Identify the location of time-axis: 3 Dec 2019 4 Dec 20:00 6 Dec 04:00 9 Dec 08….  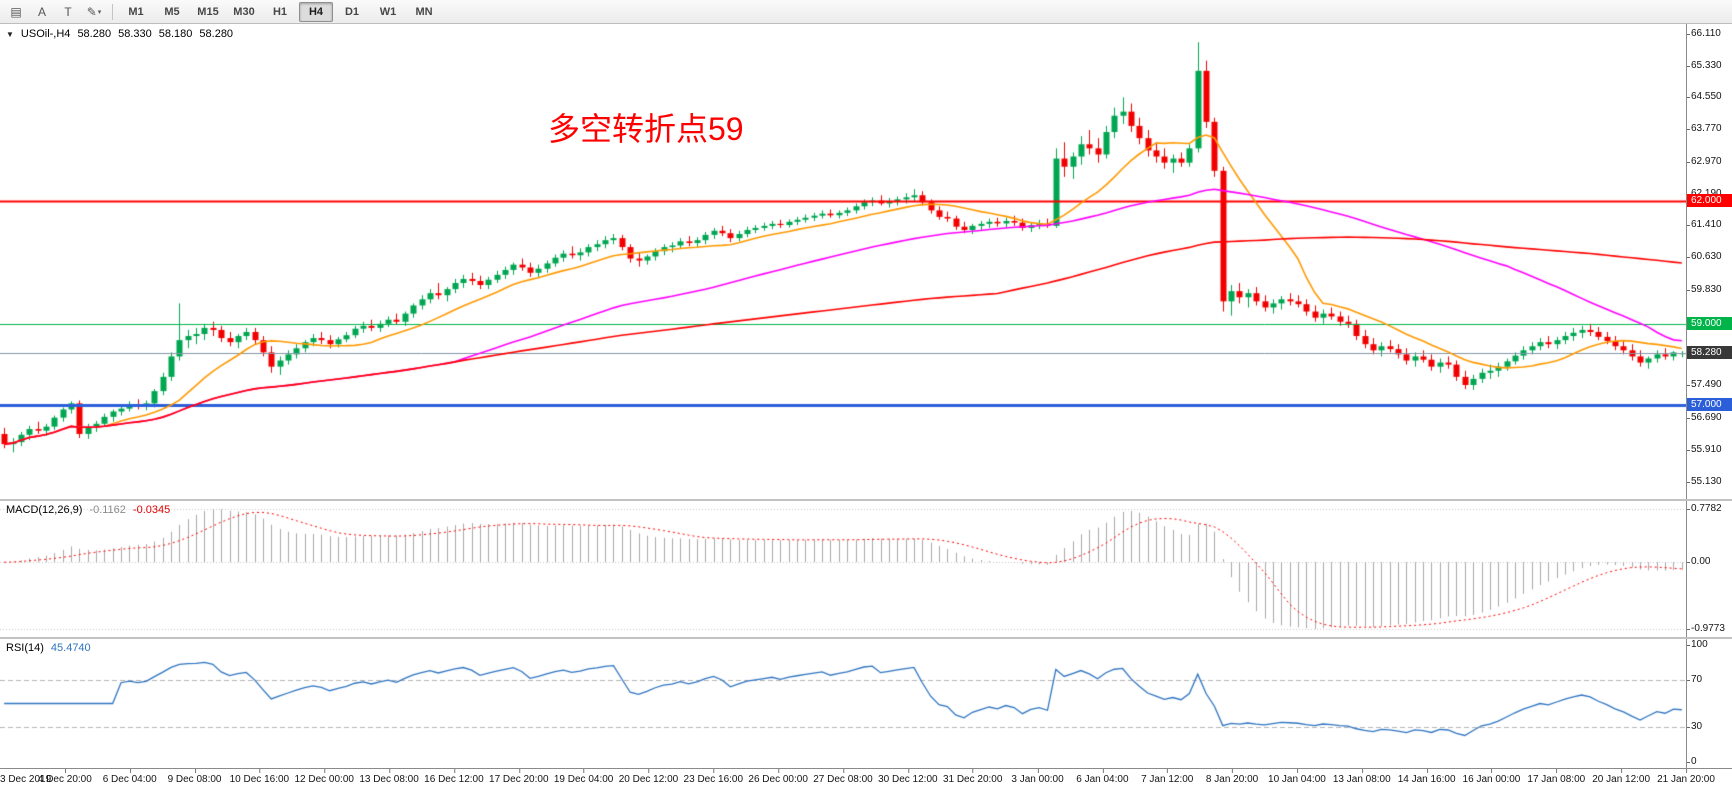
(866, 779).